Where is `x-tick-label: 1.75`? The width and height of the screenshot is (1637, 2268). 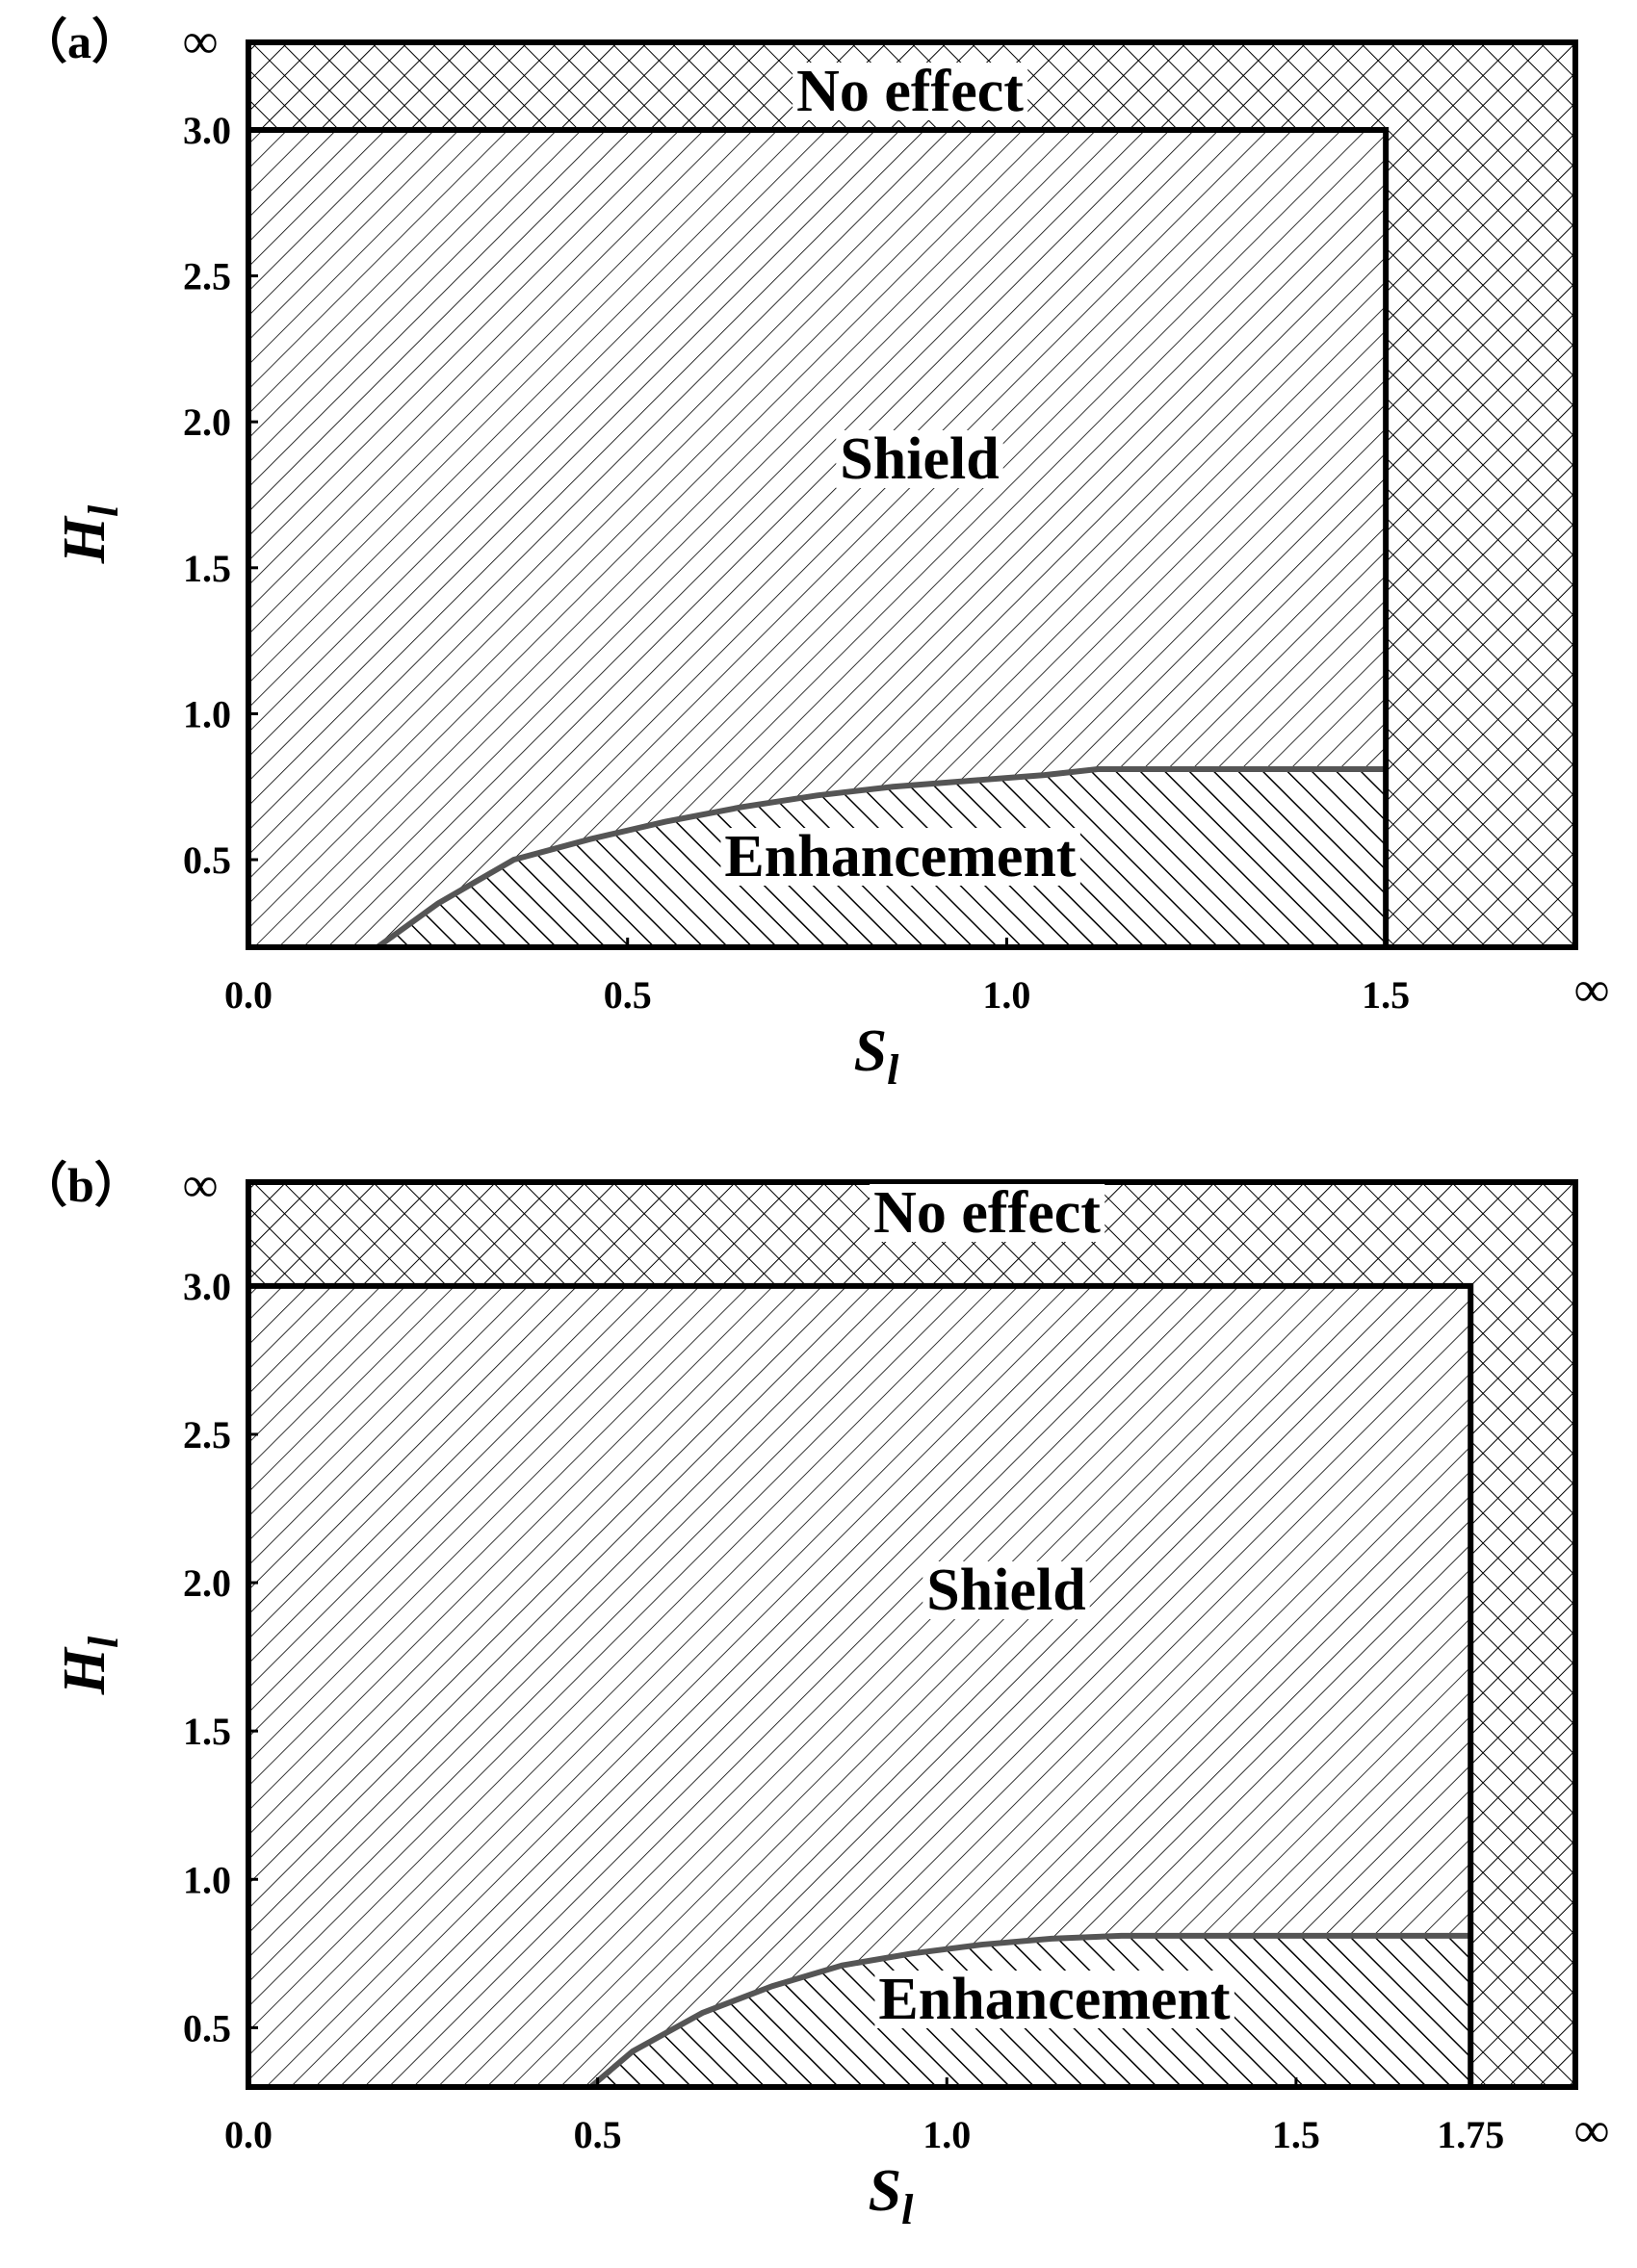 x-tick-label: 1.75 is located at coordinates (1470, 2135).